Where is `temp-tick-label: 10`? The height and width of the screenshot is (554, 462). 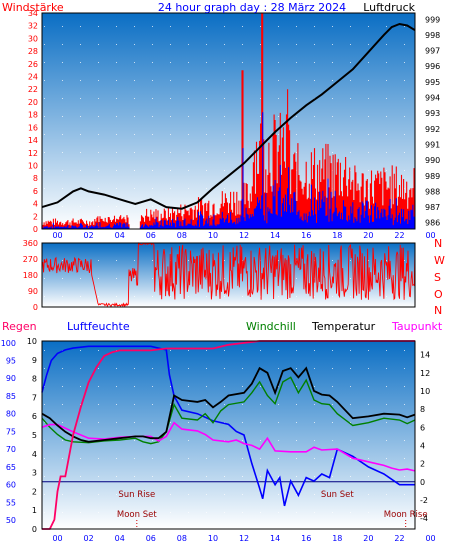 temp-tick-label: 10 is located at coordinates (425, 391).